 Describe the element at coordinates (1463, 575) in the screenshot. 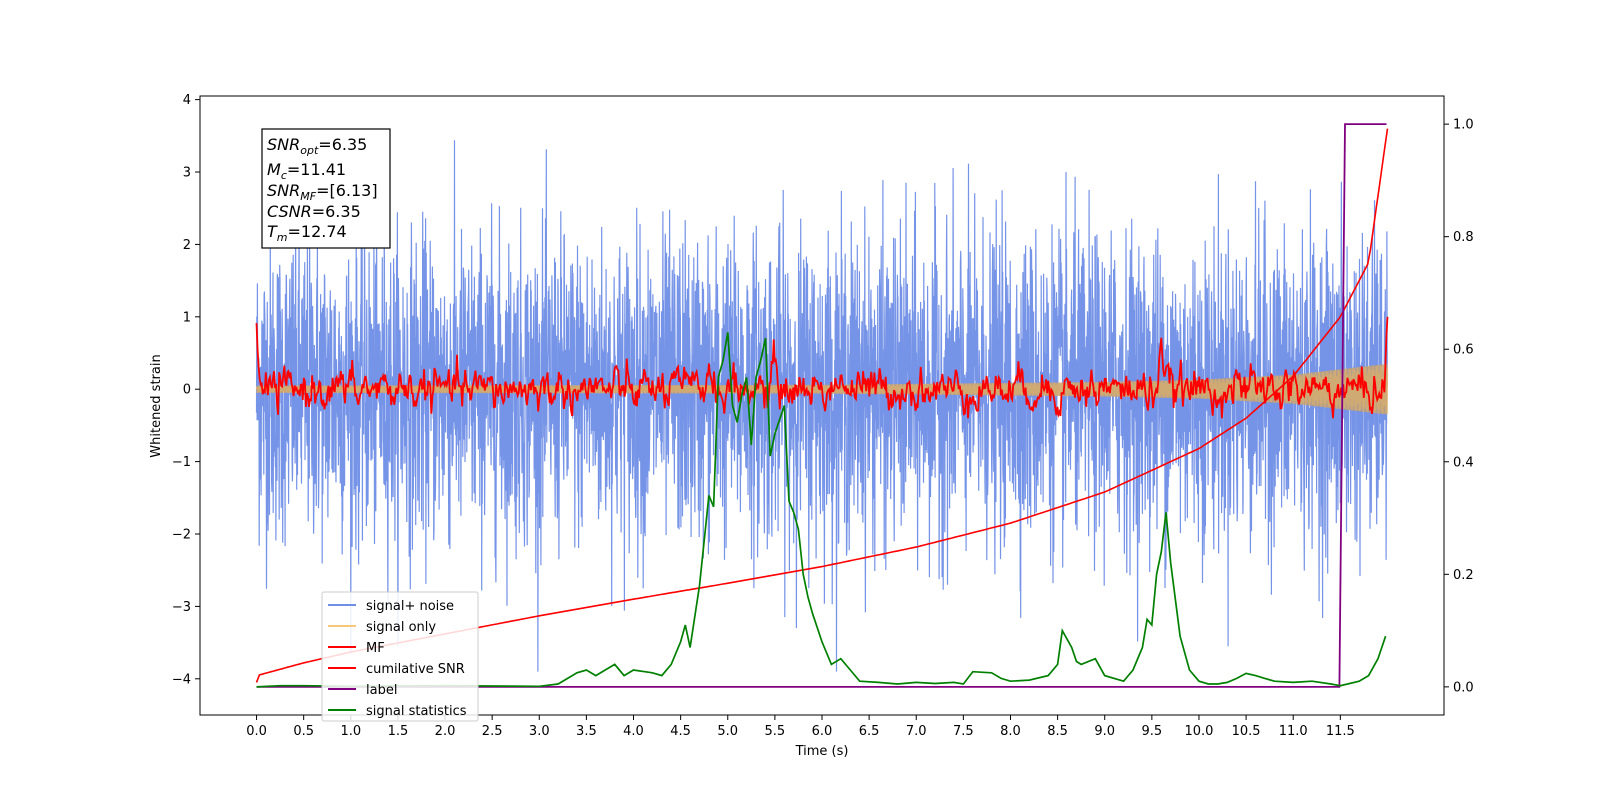

I see `y-right-tick-label: 0.2` at that location.